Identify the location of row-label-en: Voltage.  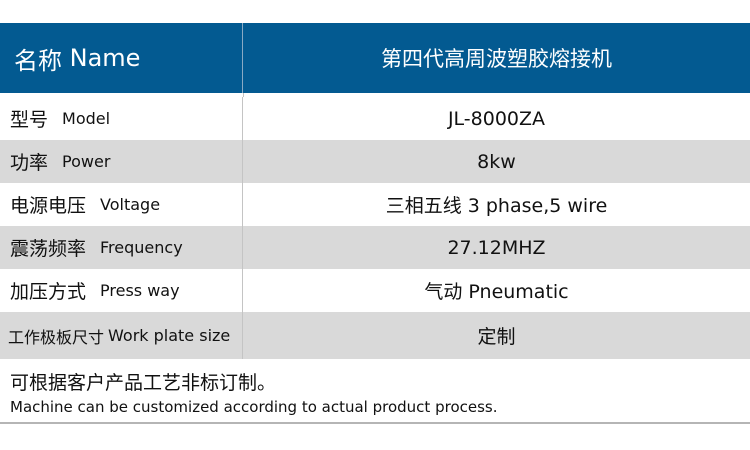
(130, 204).